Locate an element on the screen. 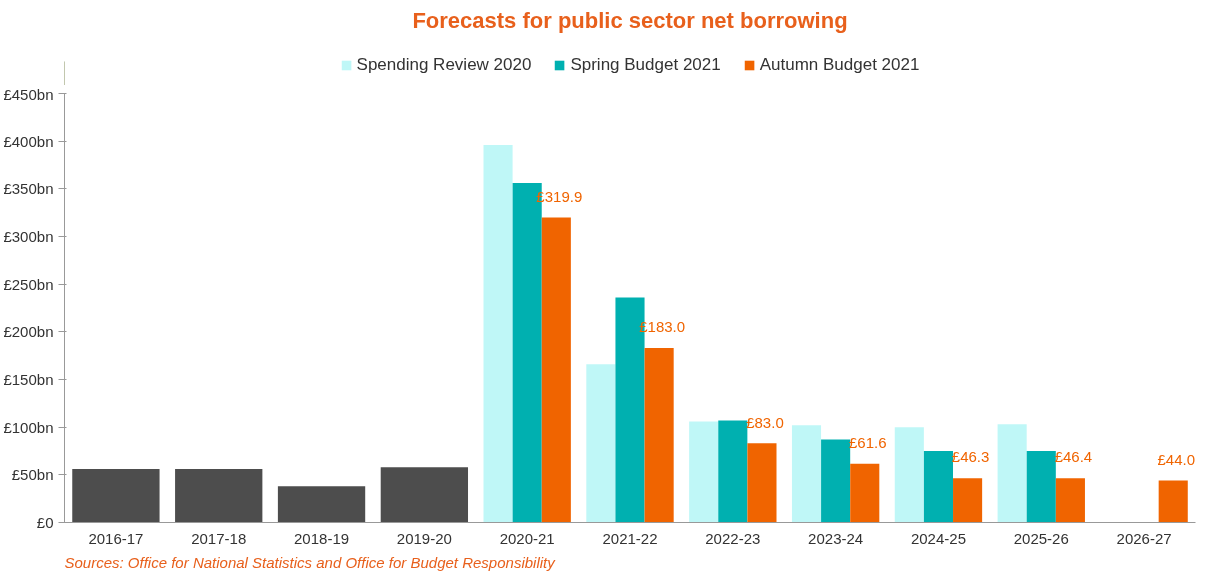 The width and height of the screenshot is (1205, 585). y-tick-label: £350bn is located at coordinates (28, 189).